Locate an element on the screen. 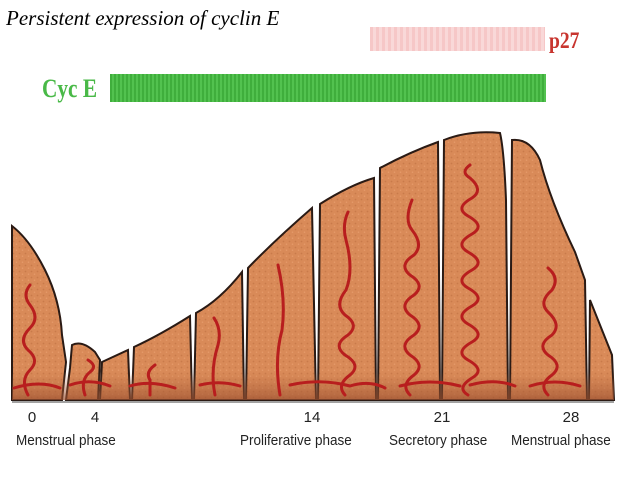  p27-label: p27 is located at coordinates (564, 40).